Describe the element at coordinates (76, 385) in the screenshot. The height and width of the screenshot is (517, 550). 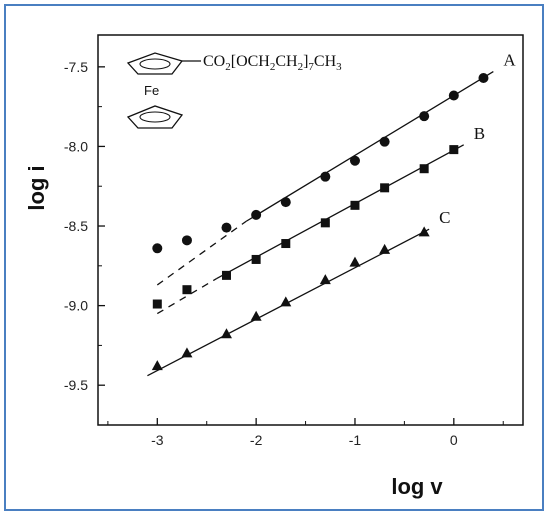
I see `y-tick-label: -9.5` at that location.